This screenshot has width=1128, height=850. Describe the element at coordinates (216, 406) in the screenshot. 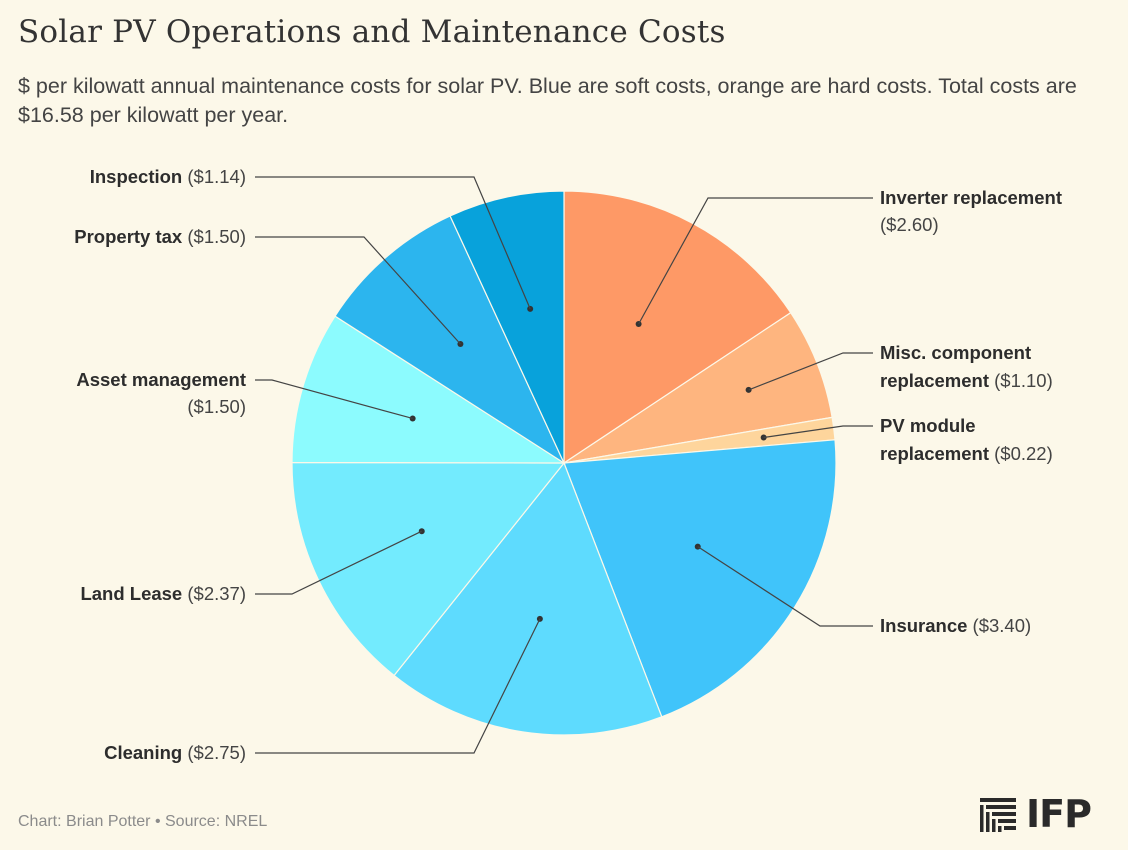

I see `slice-label: ($1.50)` at that location.